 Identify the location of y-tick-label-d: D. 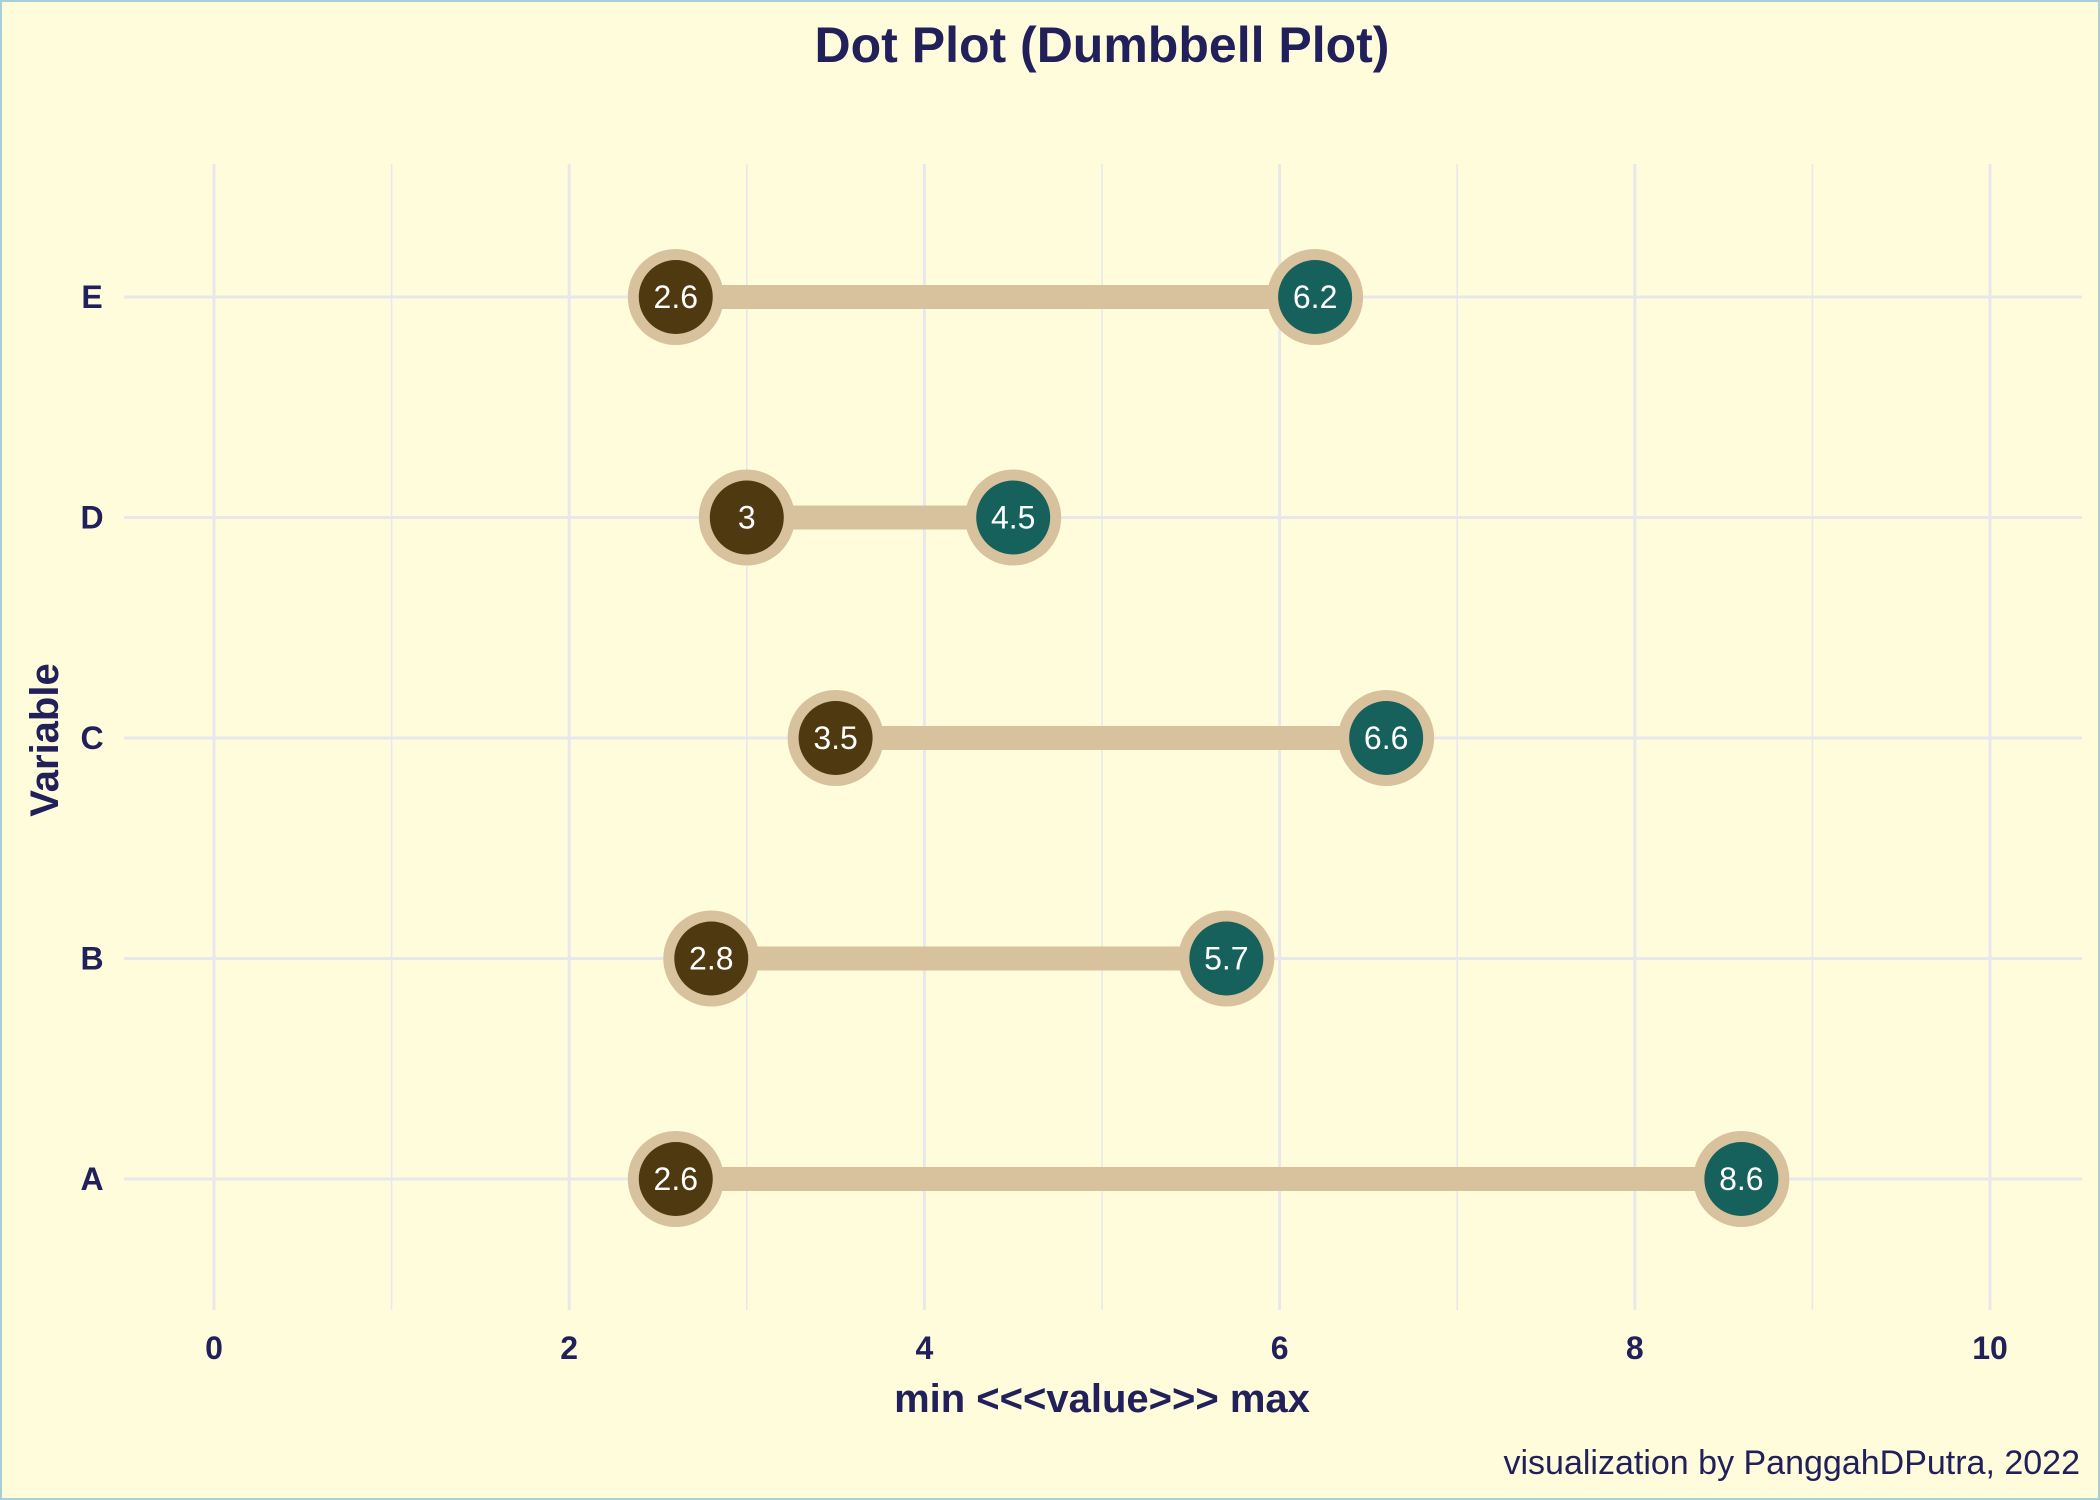
(91, 518).